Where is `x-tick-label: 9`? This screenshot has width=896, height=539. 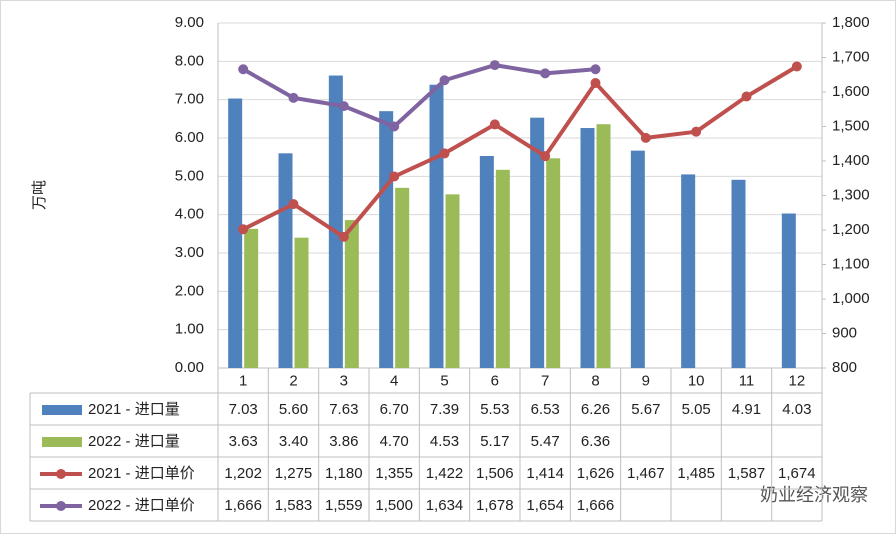
x-tick-label: 9 is located at coordinates (646, 380).